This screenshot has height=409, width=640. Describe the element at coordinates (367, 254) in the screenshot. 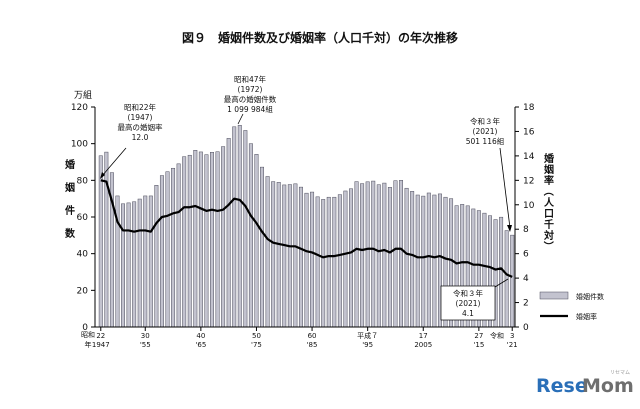

I see `bar-1995` at that location.